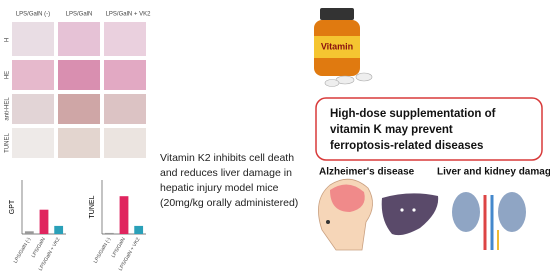 Image resolution: width=550 pixels, height=276 pixels. Describe the element at coordinates (493, 172) in the screenshot. I see `disease-label: Liver and kidney damages` at that location.